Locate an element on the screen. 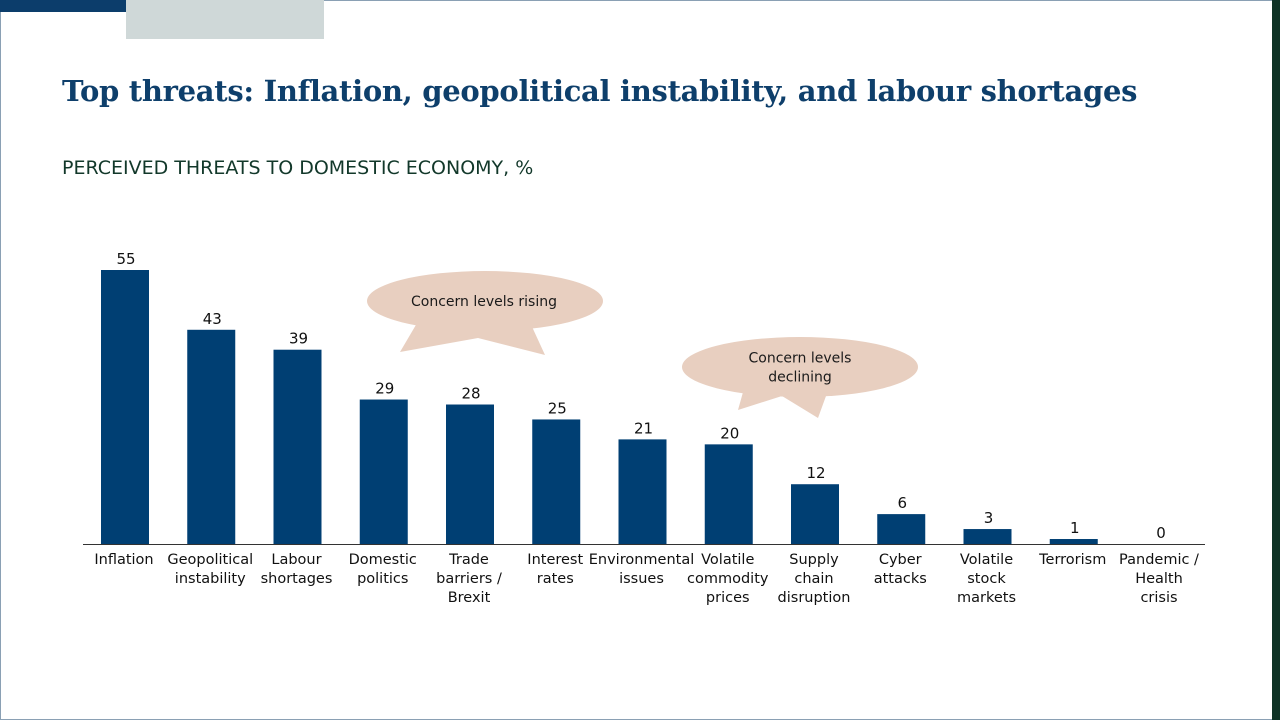 This screenshot has width=1280, height=720. category-label-5: Interest rates is located at coordinates (555, 569).